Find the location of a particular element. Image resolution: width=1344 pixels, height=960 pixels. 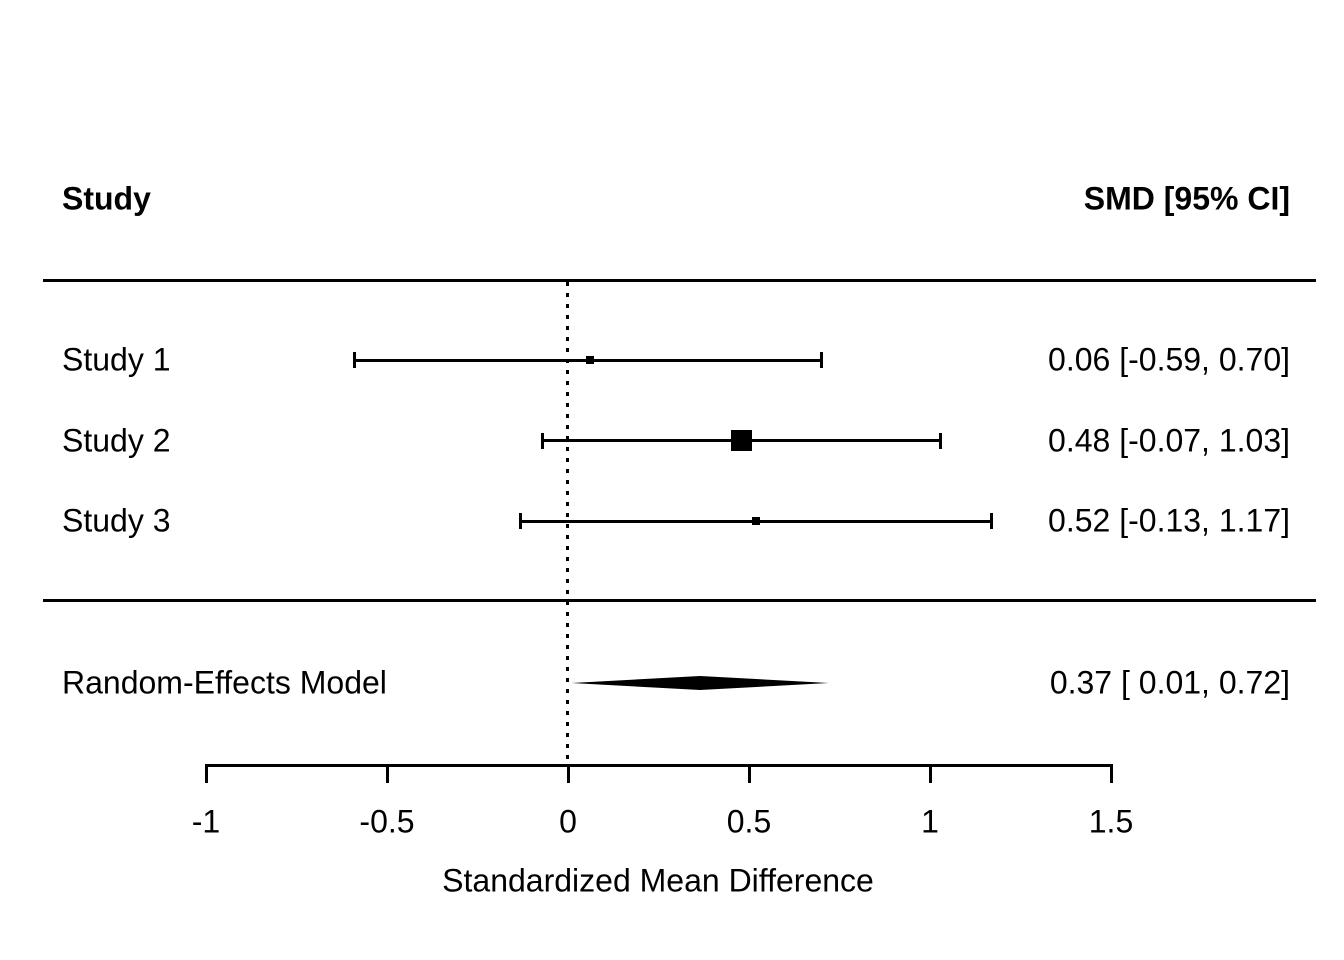

study-label: Study 2 is located at coordinates (116, 440).